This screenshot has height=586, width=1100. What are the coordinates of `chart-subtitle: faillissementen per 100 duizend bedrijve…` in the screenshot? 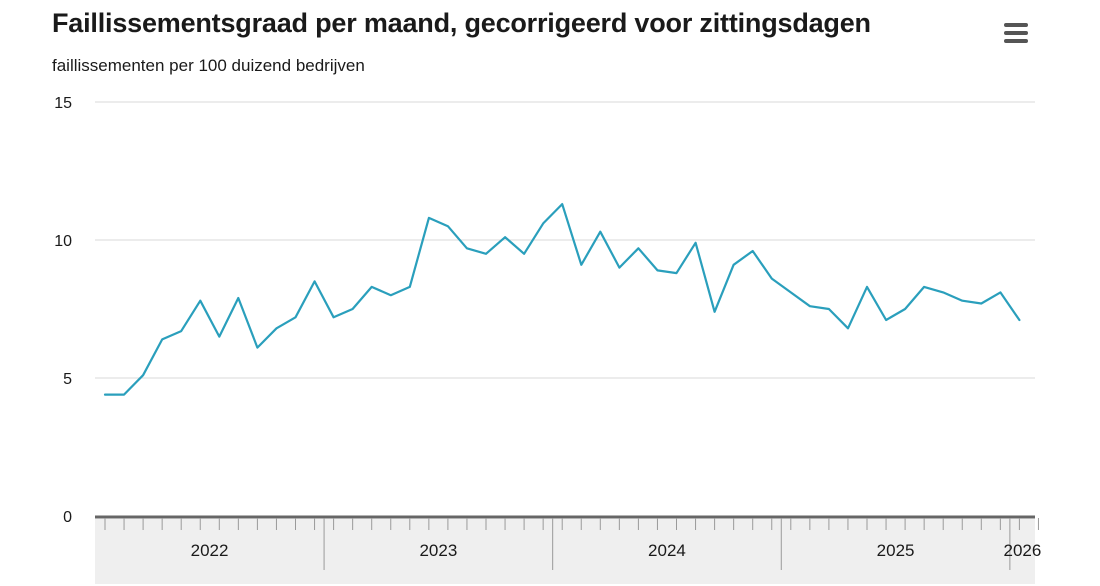 It's located at (208, 65).